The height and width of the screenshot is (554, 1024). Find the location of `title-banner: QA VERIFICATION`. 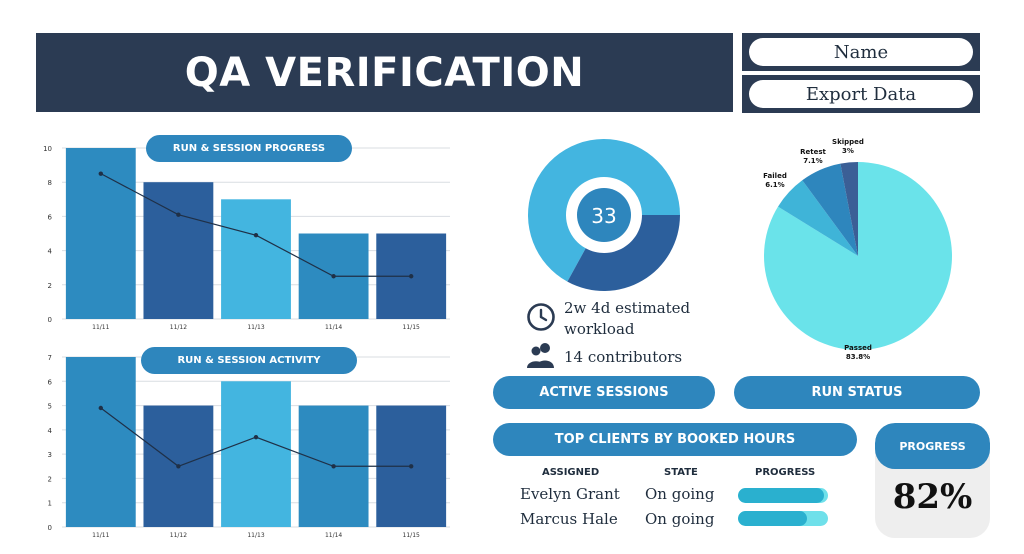

title-banner: QA VERIFICATION is located at coordinates (384, 72).